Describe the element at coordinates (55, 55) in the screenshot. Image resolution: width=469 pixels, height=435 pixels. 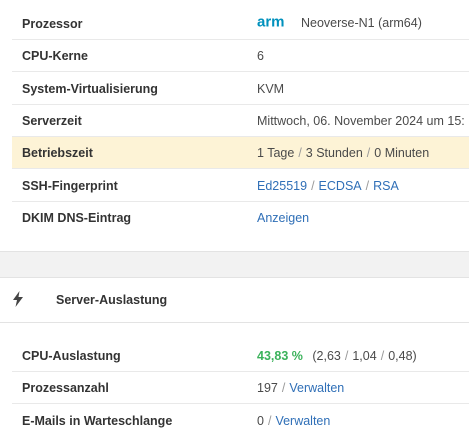
I see `cpu-cores-label: CPU-Kerne` at that location.